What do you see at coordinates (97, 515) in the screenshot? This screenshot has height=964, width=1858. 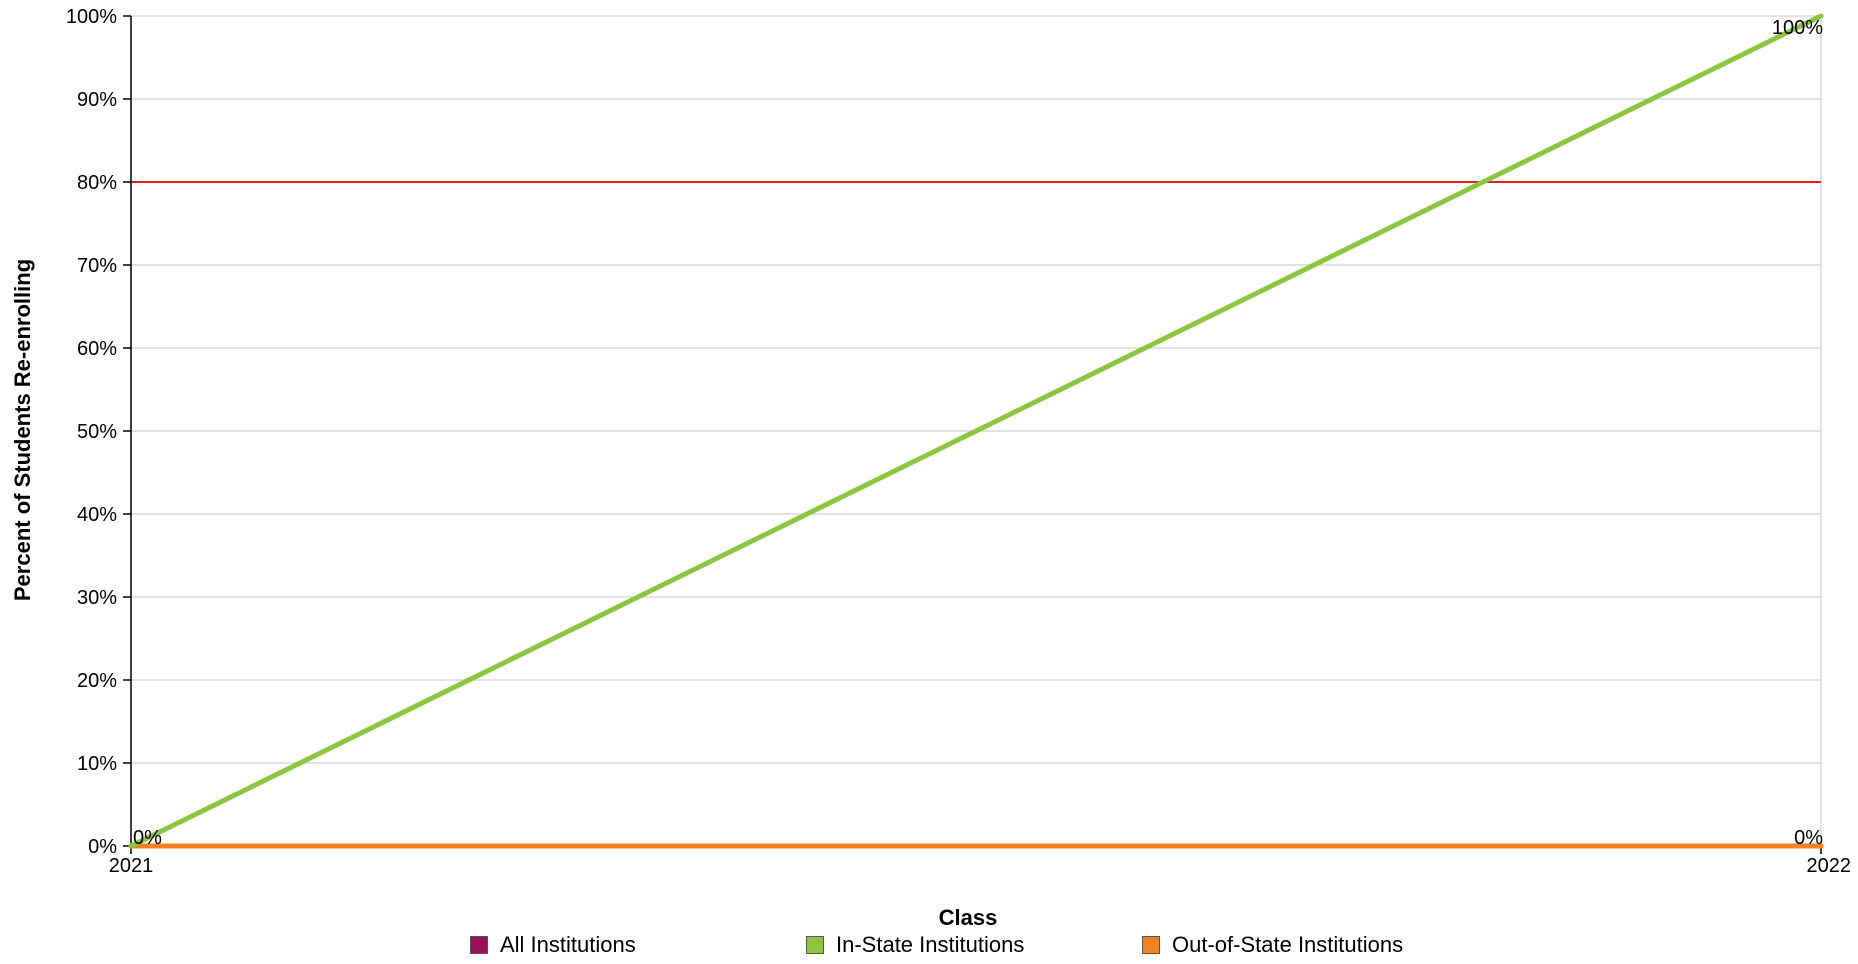 I see `y-tick-label: 40%` at bounding box center [97, 515].